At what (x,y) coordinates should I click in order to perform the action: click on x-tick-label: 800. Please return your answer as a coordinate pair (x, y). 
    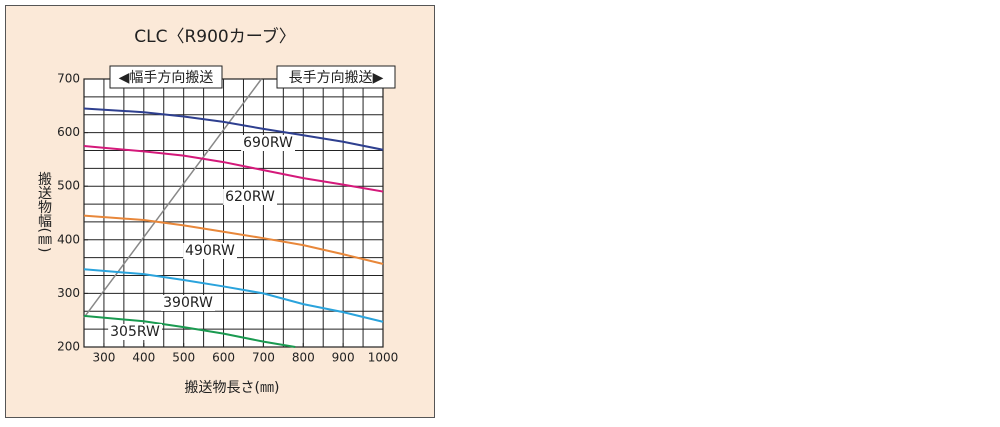
    Looking at the image, I should click on (303, 358).